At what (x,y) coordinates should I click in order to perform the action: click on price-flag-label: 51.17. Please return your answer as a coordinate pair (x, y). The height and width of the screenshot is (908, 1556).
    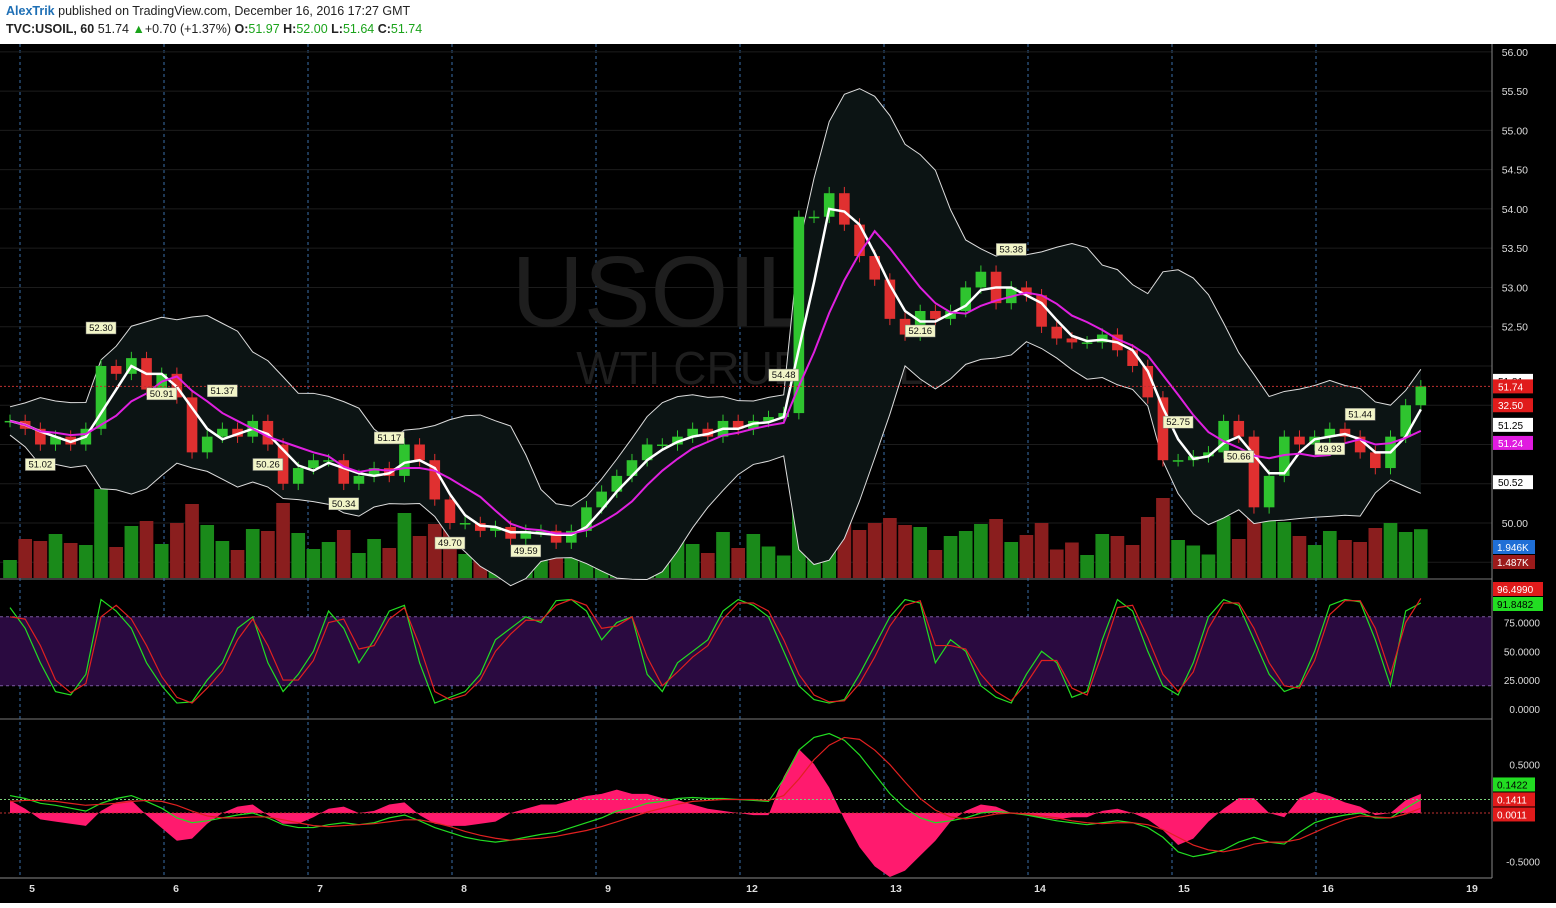
    Looking at the image, I should click on (389, 438).